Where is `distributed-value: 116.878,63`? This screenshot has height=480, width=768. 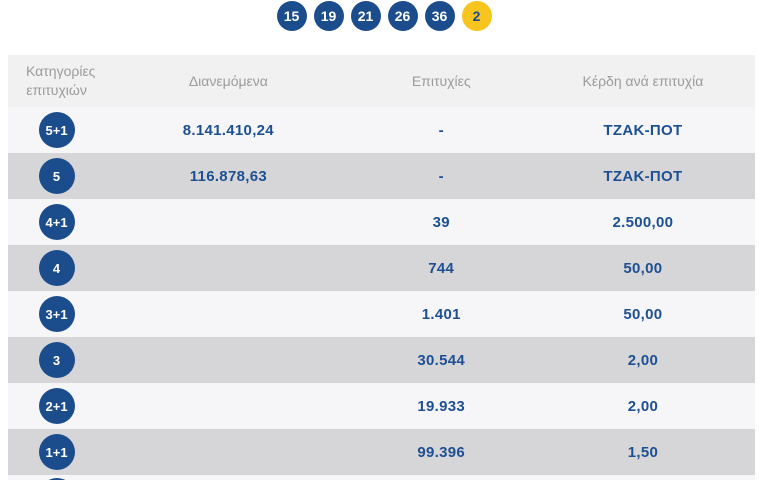
distributed-value: 116.878,63 is located at coordinates (228, 176).